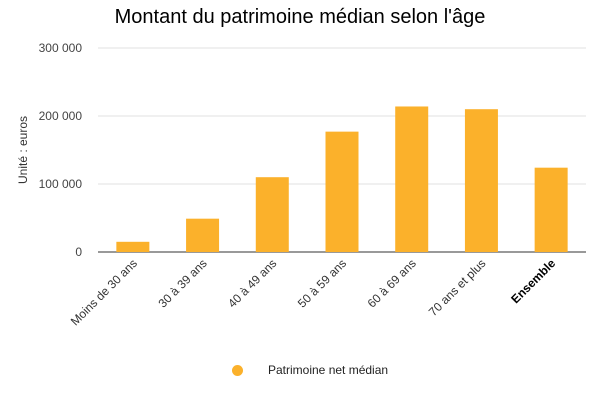  Describe the element at coordinates (61, 184) in the screenshot. I see `y-tick-label: 100 000` at that location.